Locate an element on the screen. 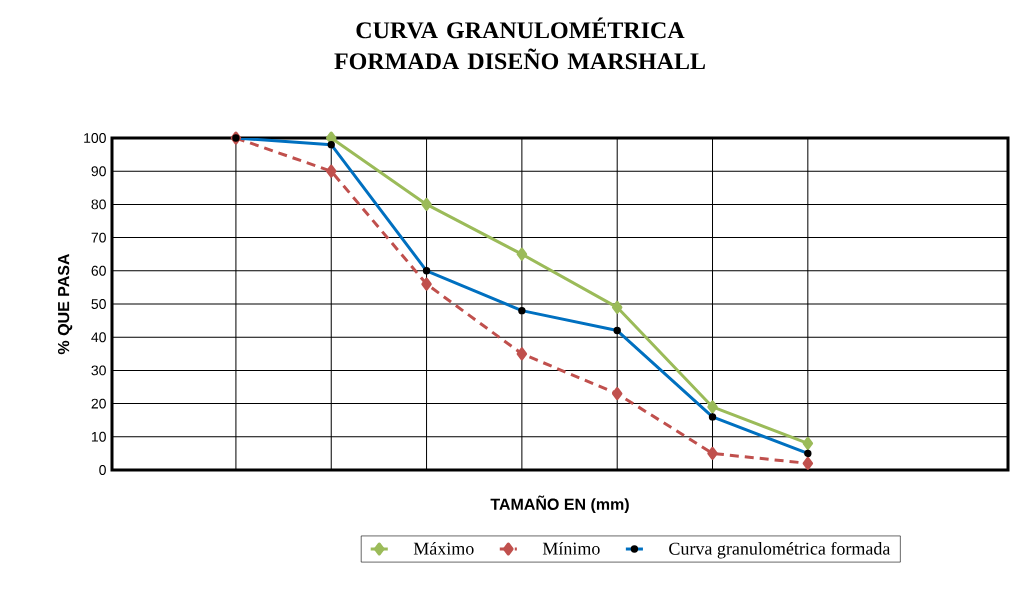 The height and width of the screenshot is (592, 1036). legend-label: Curva granulométrica formada is located at coordinates (780, 550).